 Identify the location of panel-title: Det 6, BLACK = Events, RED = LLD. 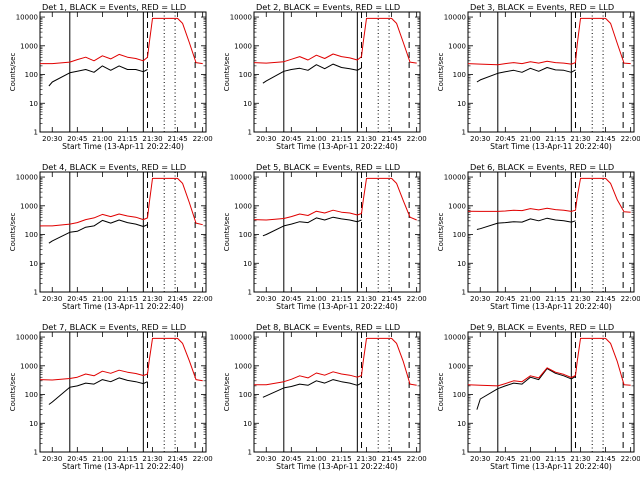
(542, 167).